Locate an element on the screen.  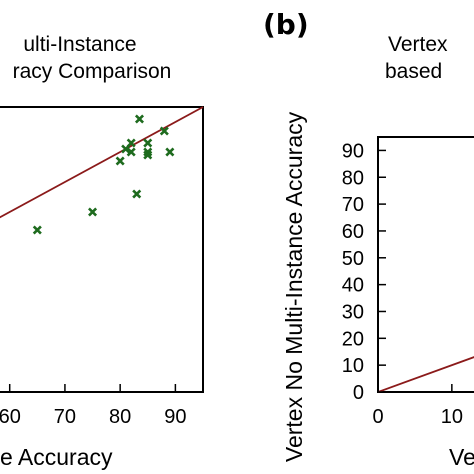
panel-a-x-tick-label: 80 is located at coordinates (120, 417).